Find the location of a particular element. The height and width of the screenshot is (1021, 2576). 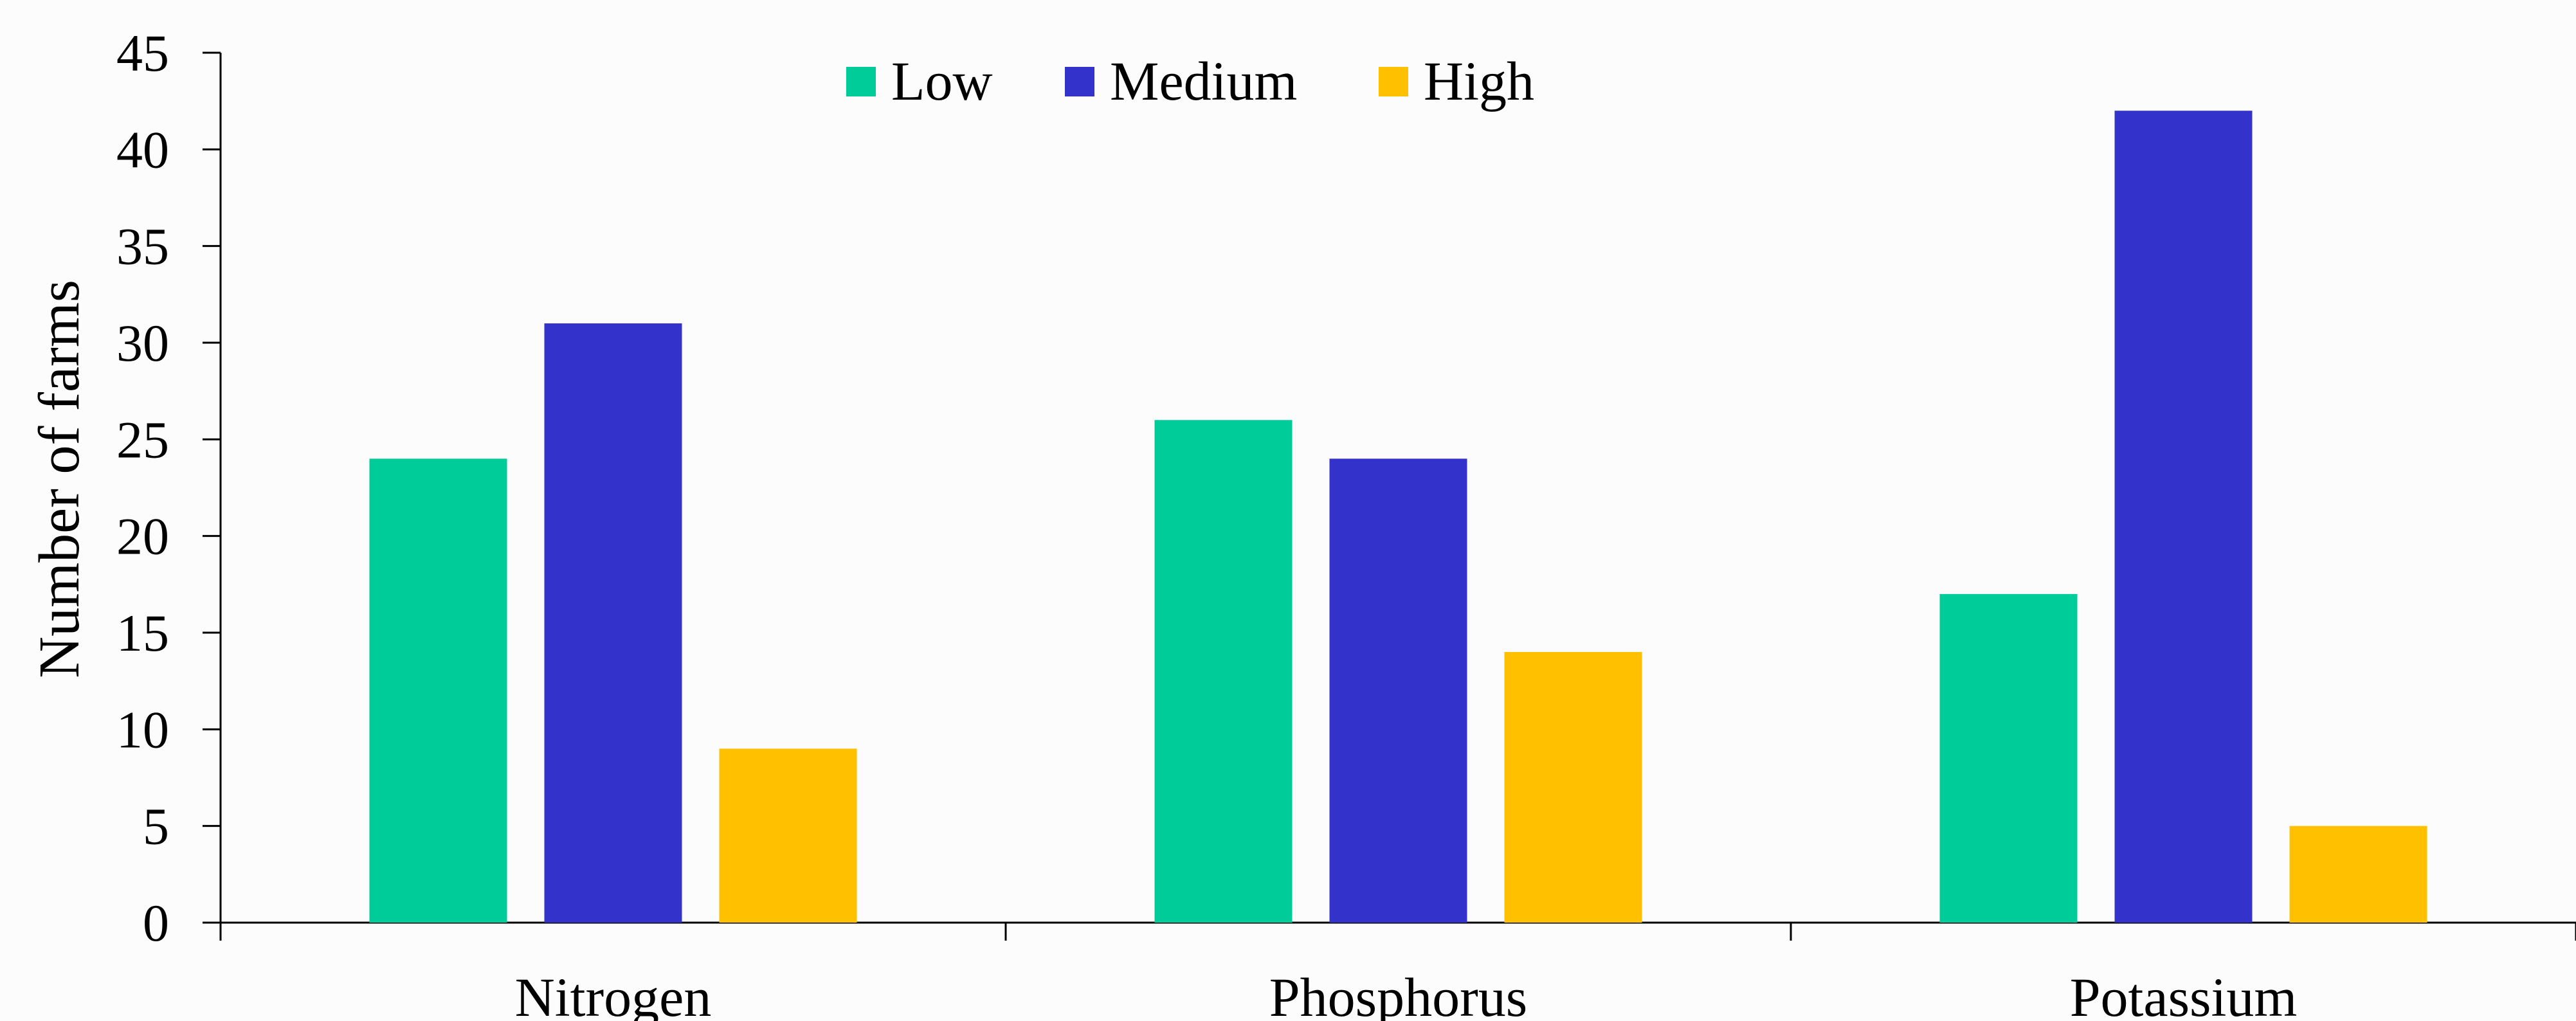

y-tick-label: 10 is located at coordinates (142, 729).